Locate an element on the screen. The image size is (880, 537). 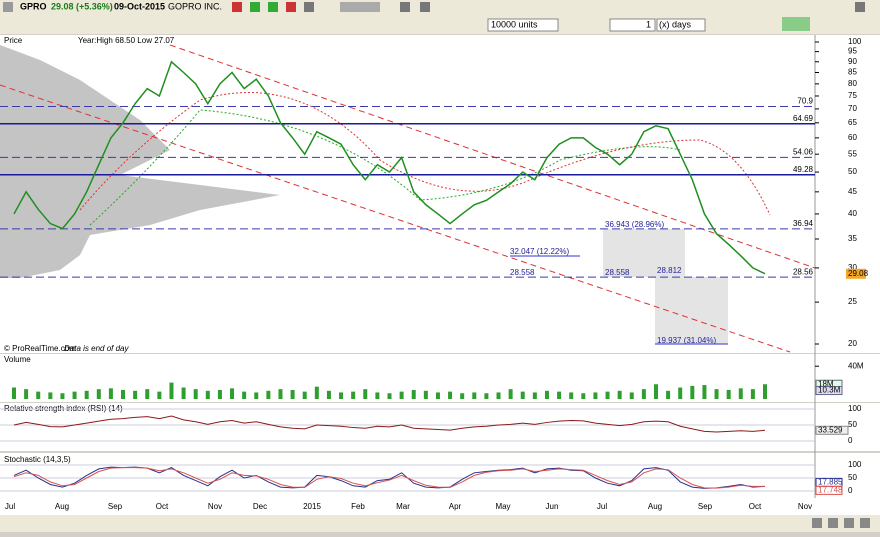
y-tick-label: 0 is located at coordinates (850, 440).